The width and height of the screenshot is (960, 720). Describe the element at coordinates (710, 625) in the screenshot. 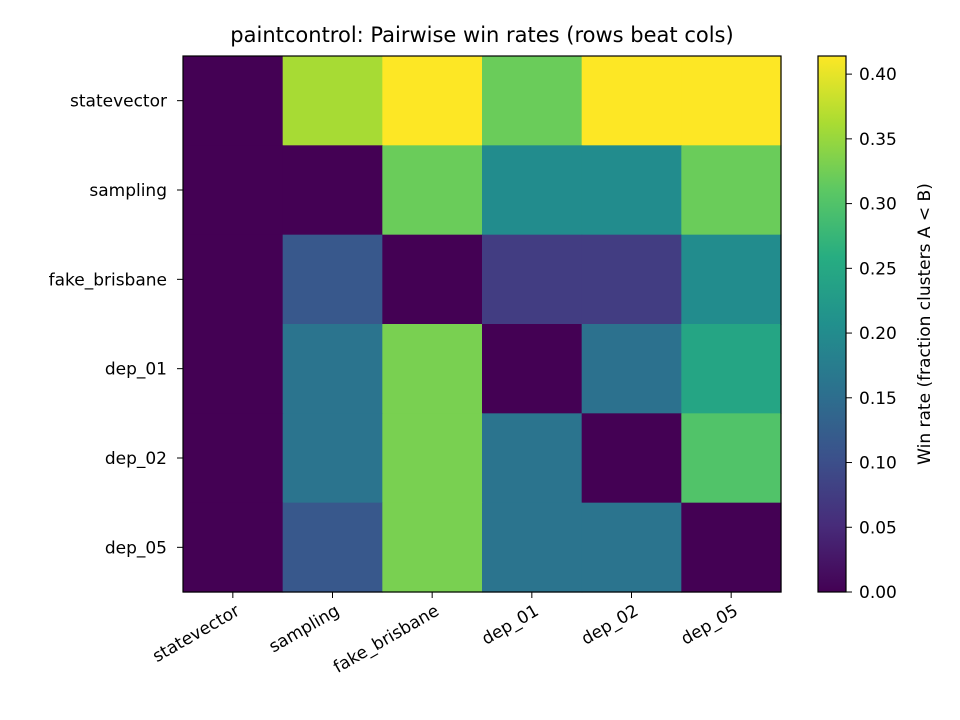

I see `col-tick-label: dep_05` at that location.